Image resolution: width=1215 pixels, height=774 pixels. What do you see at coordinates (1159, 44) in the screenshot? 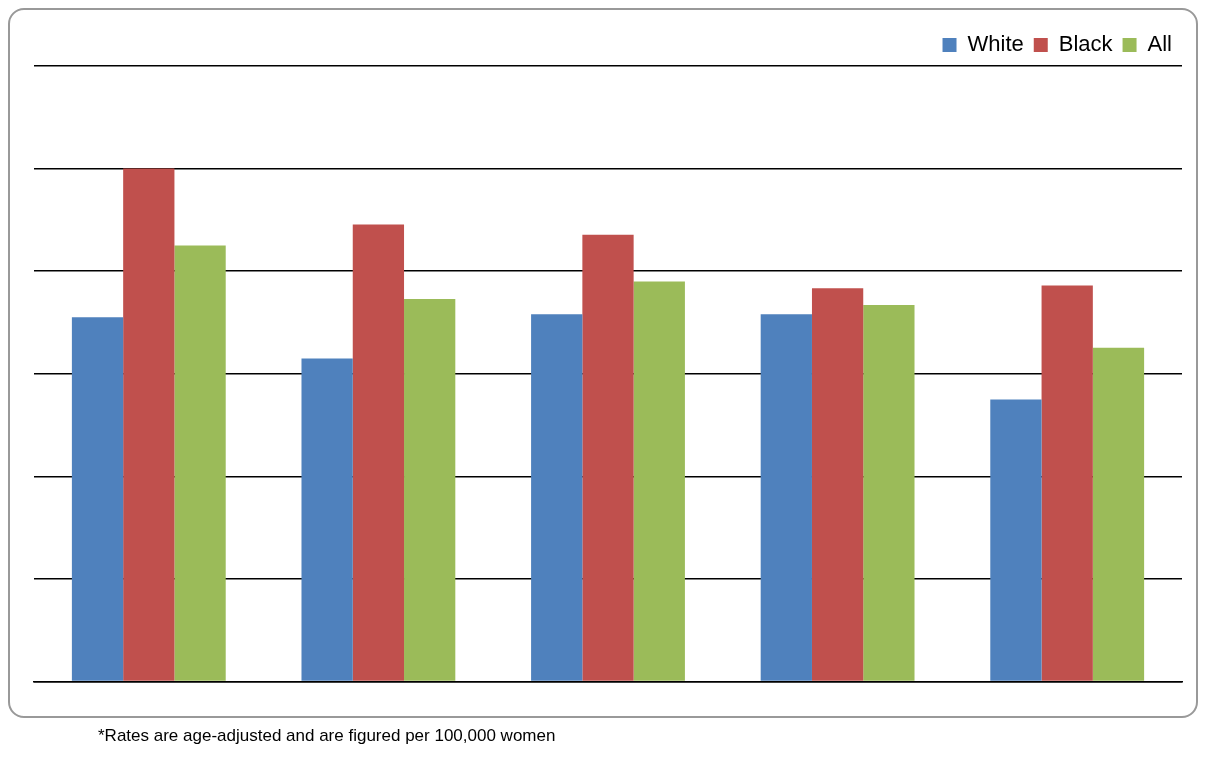
I see `legend-label: All` at bounding box center [1159, 44].